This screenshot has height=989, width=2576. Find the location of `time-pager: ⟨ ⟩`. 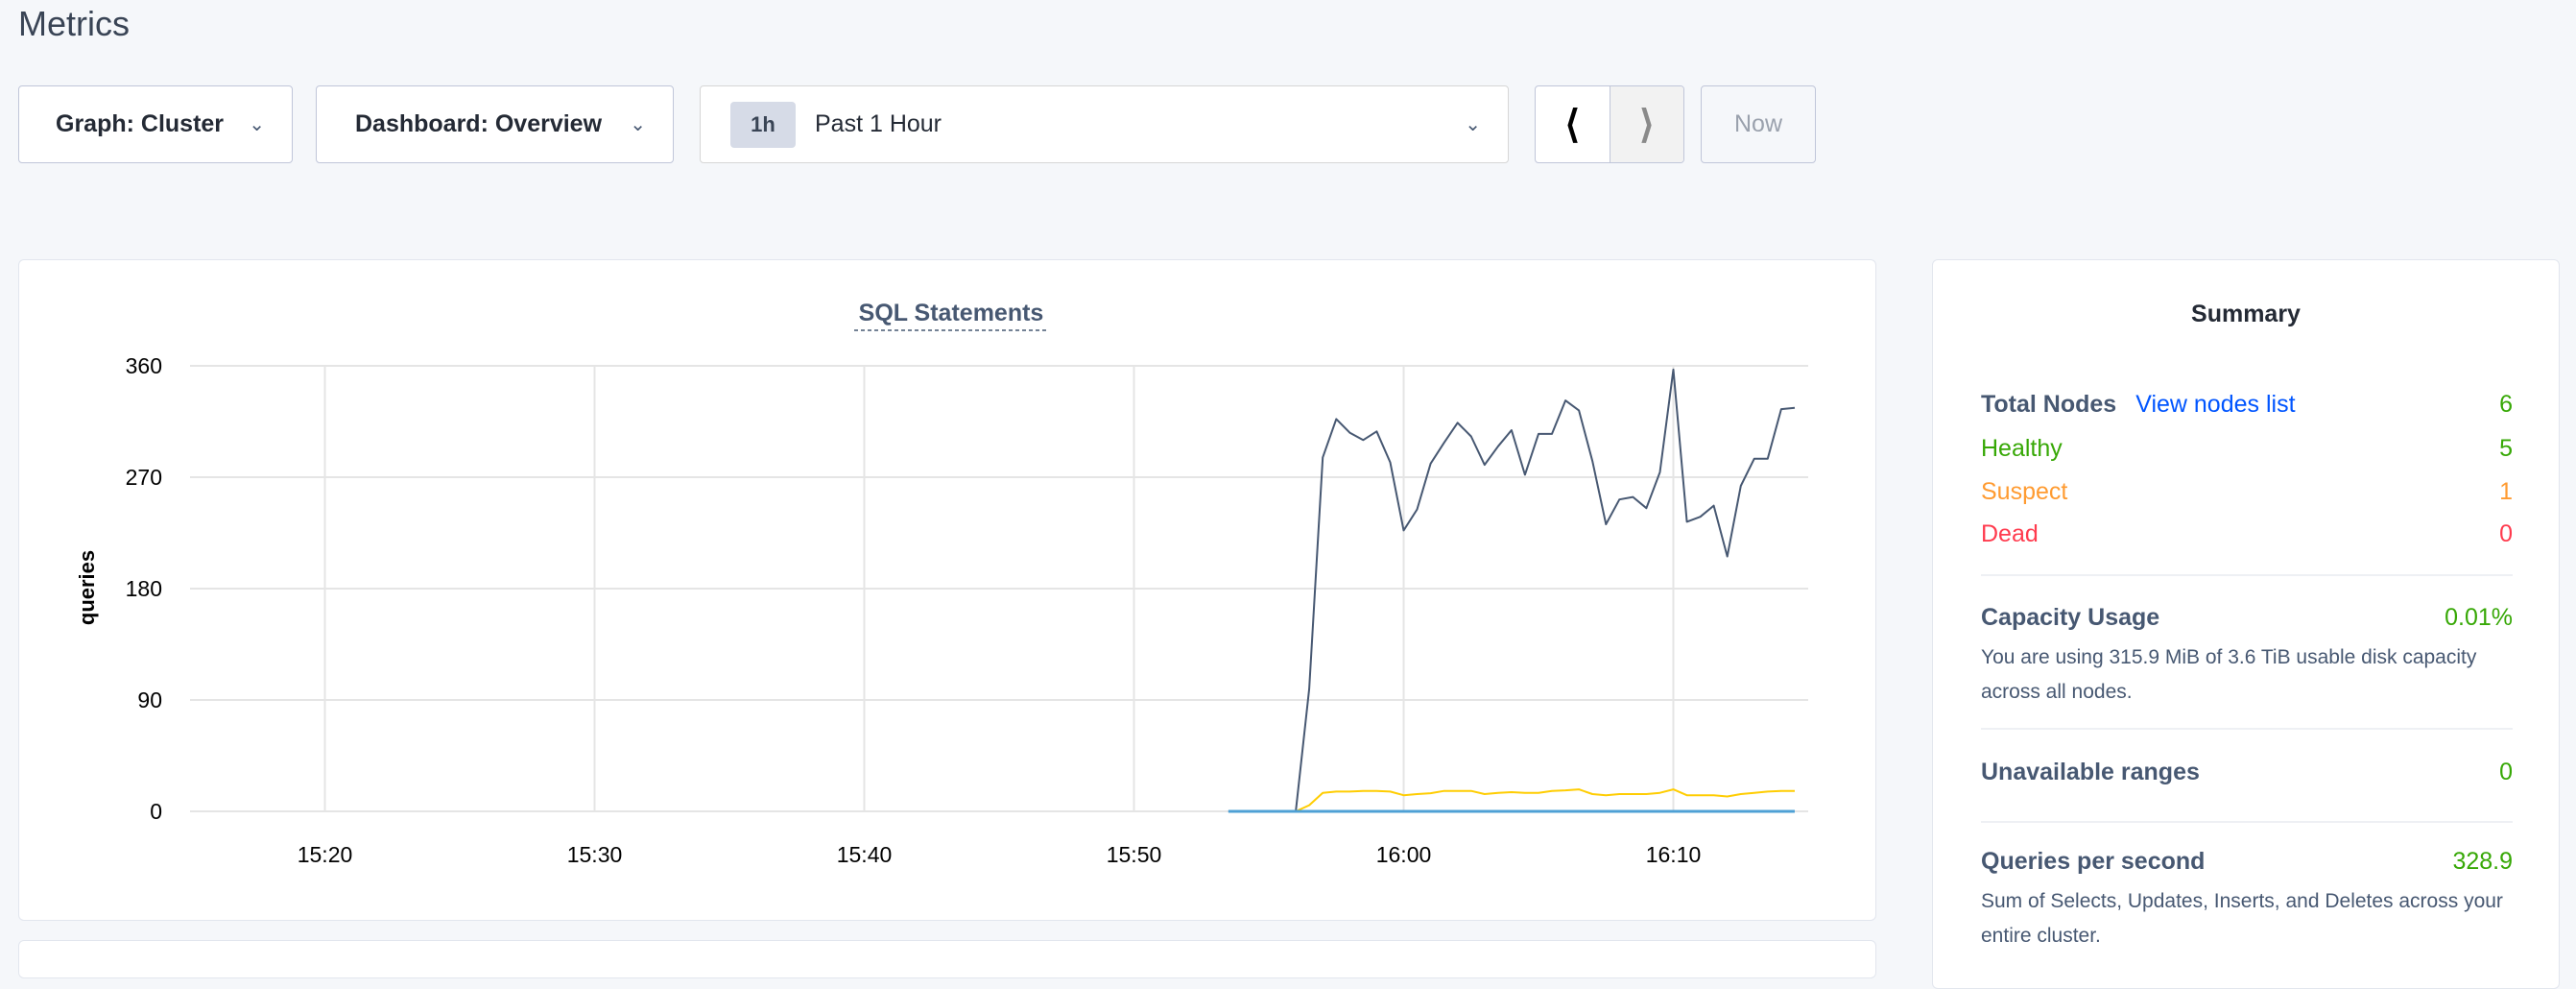

time-pager: ⟨ ⟩ is located at coordinates (1609, 124).